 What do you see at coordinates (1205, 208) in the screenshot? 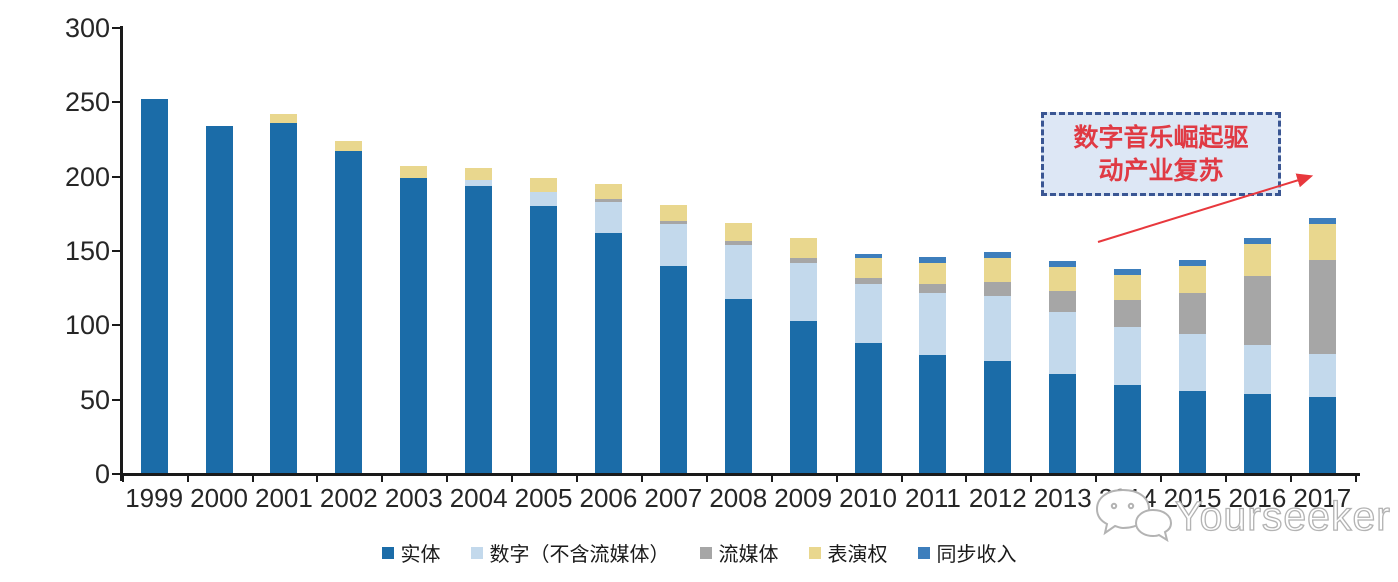
I see `annotation-arrow` at bounding box center [1205, 208].